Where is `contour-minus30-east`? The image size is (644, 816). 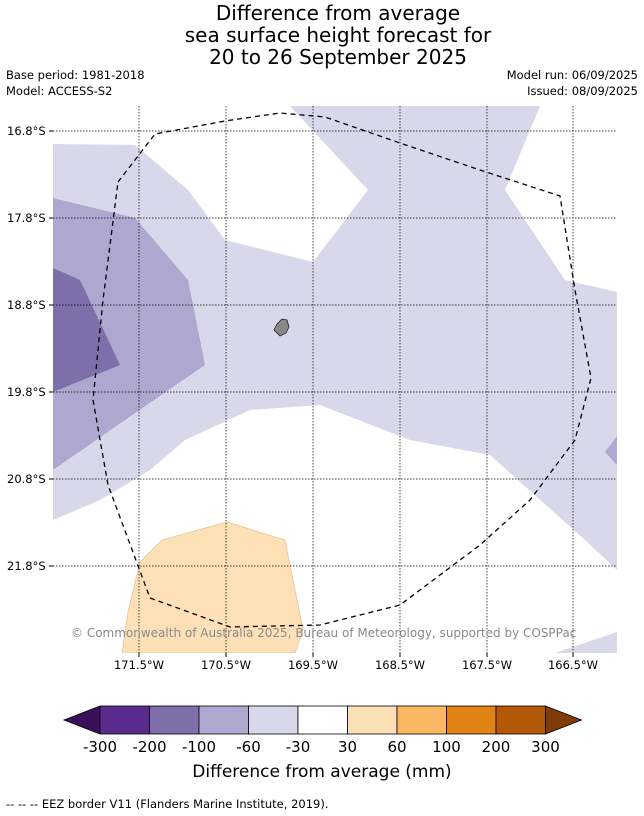
contour-minus30-east is located at coordinates (586, 642).